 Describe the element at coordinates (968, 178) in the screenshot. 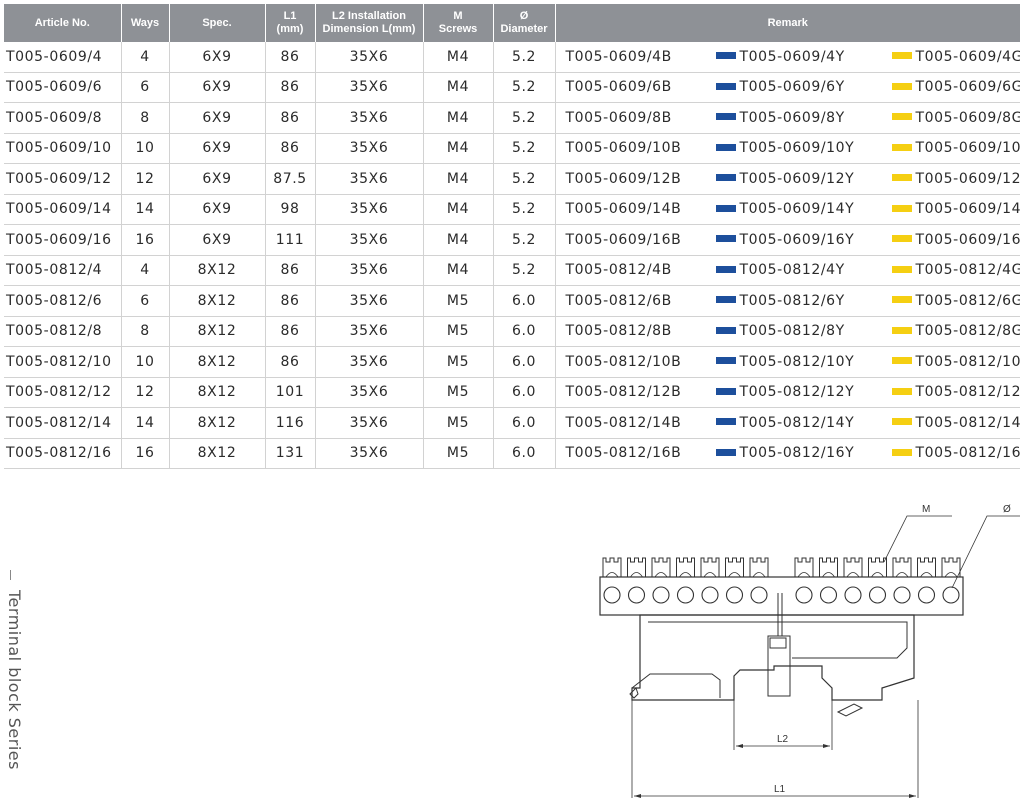

I see `remark-code-green: T005-0609/12G` at that location.